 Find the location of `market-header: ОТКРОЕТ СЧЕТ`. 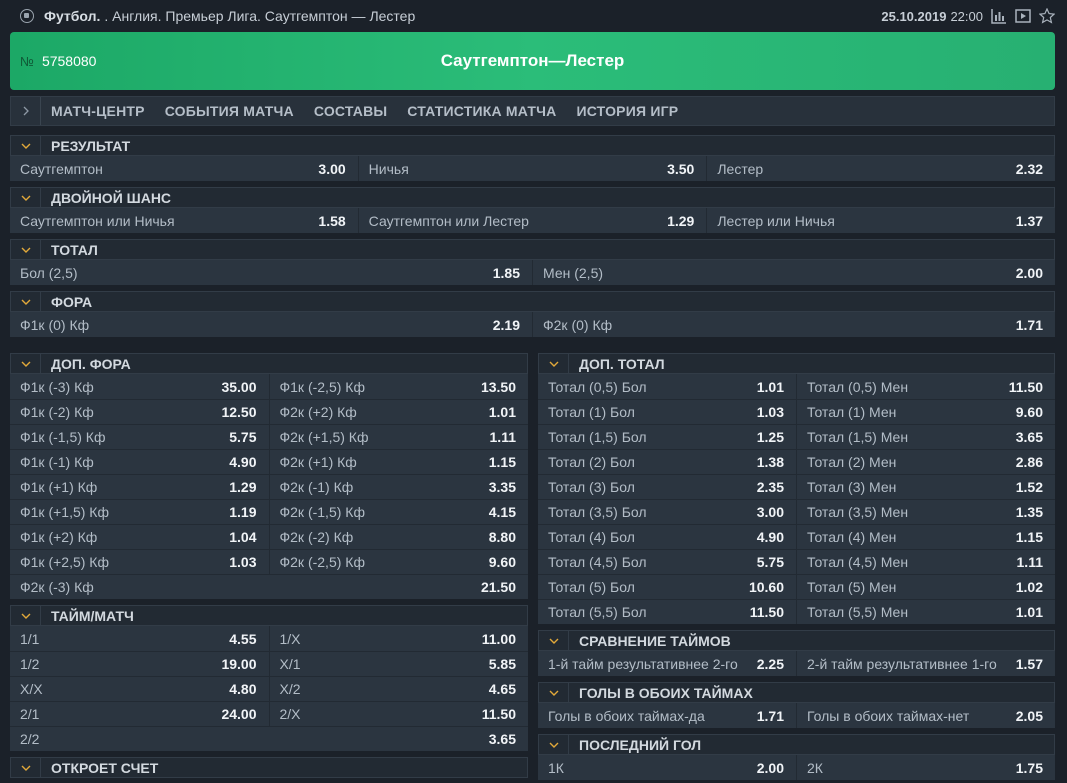

market-header: ОТКРОЕТ СЧЕТ is located at coordinates (269, 767).